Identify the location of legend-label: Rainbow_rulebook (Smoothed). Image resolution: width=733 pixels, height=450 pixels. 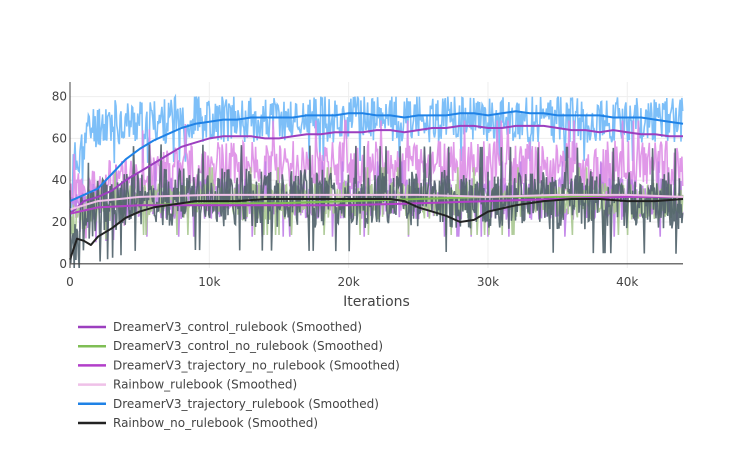
(205, 385).